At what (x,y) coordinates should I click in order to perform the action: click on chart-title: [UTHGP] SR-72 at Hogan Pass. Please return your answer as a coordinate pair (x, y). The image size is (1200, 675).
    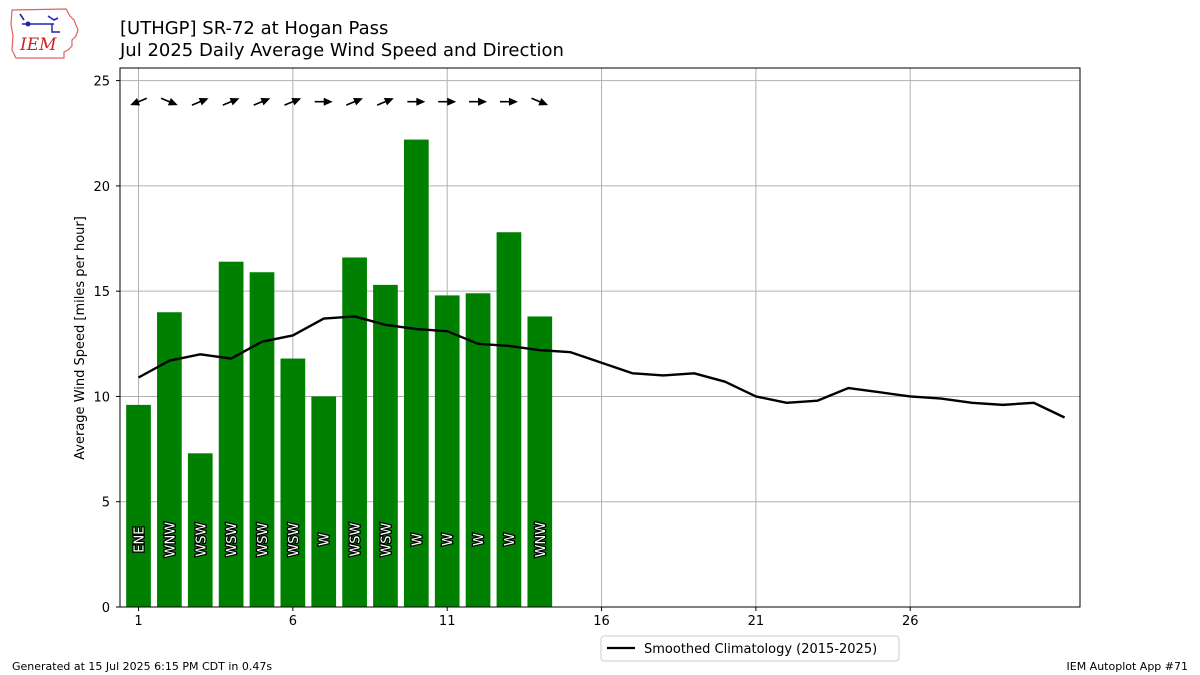
    Looking at the image, I should click on (254, 28).